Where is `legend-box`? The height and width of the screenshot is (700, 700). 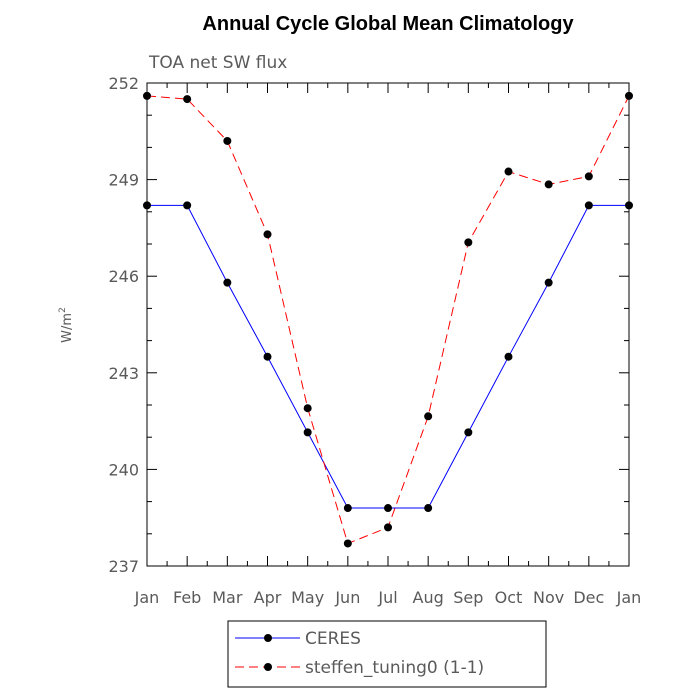
legend-box is located at coordinates (387, 654).